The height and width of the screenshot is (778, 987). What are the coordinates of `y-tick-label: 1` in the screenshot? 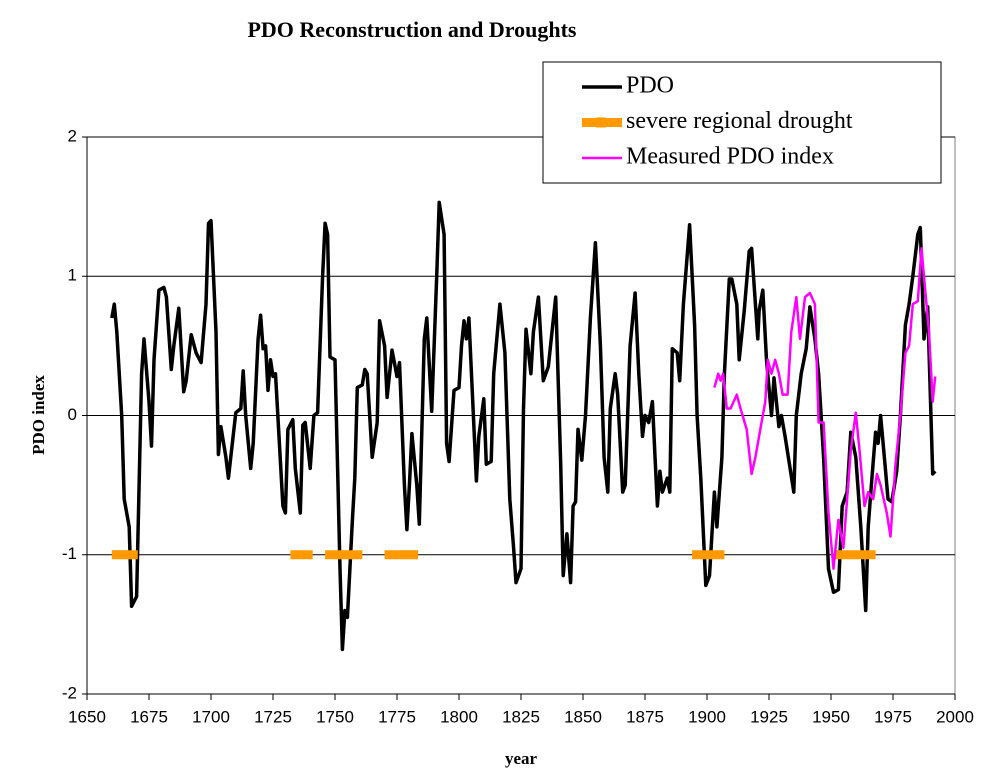 It's located at (72, 275).